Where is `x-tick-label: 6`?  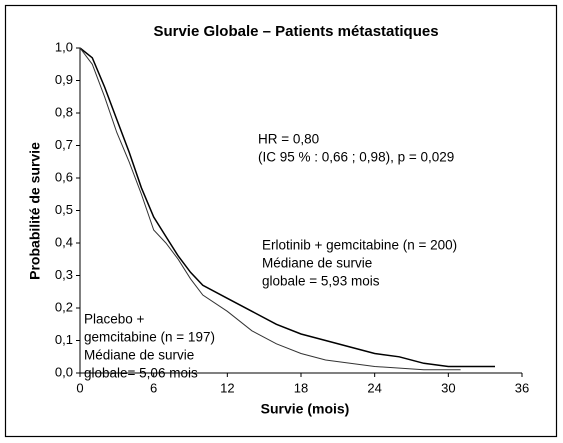 x-tick-label: 6 is located at coordinates (153, 387).